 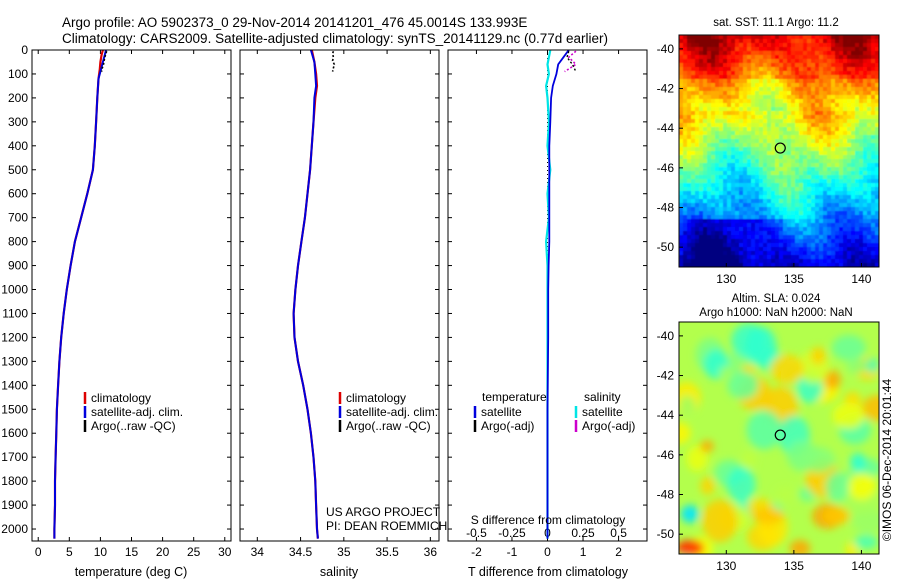 I want to click on map-y-tick-label: -50, so click(x=666, y=247).